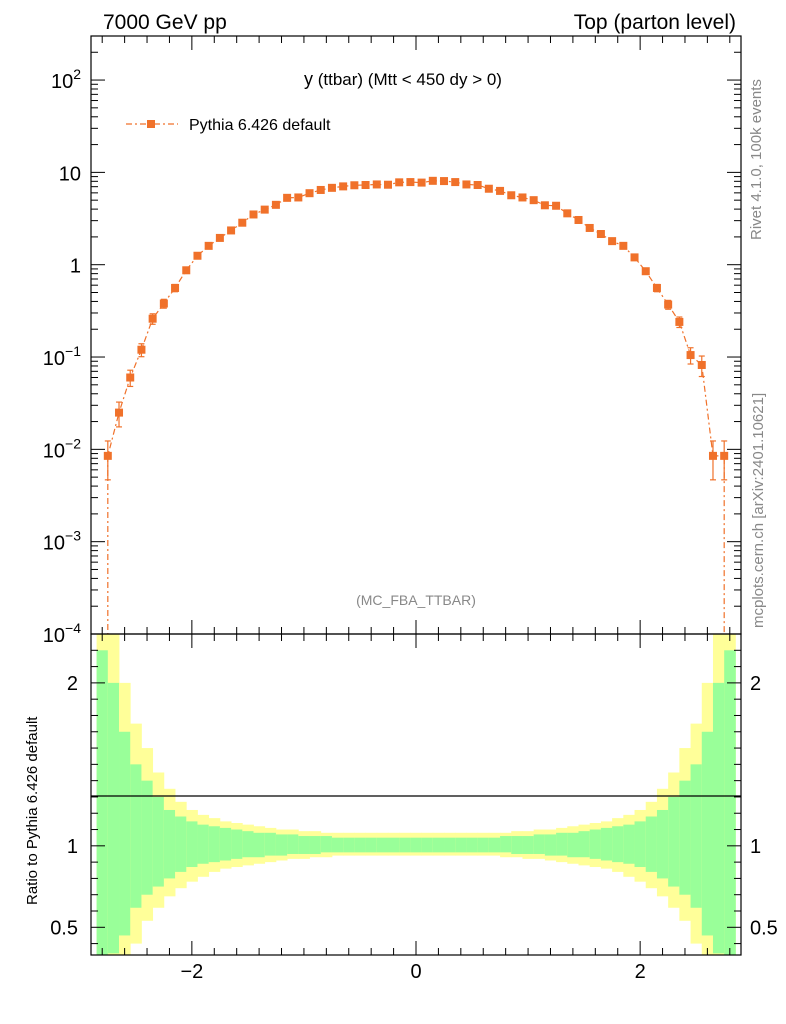 Image resolution: width=786 pixels, height=1024 pixels. I want to click on ratio-tick-label-right: 1, so click(755, 847).